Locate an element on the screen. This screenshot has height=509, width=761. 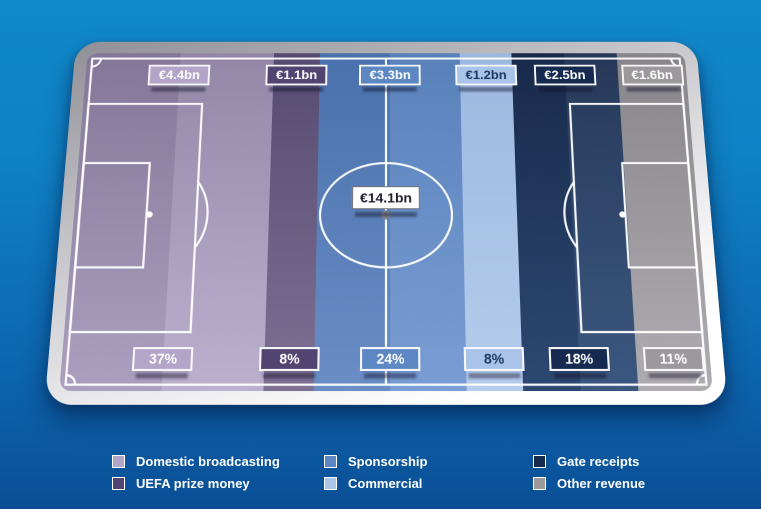
percent-label-domestic-broadcasting: 37% is located at coordinates (163, 359).